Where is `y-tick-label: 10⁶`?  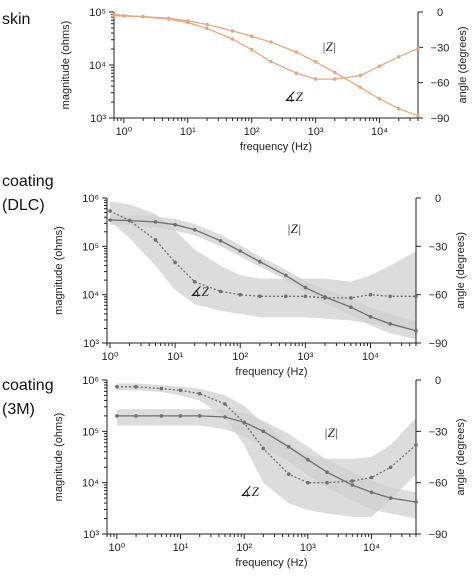 y-tick-label: 10⁶ is located at coordinates (90, 381).